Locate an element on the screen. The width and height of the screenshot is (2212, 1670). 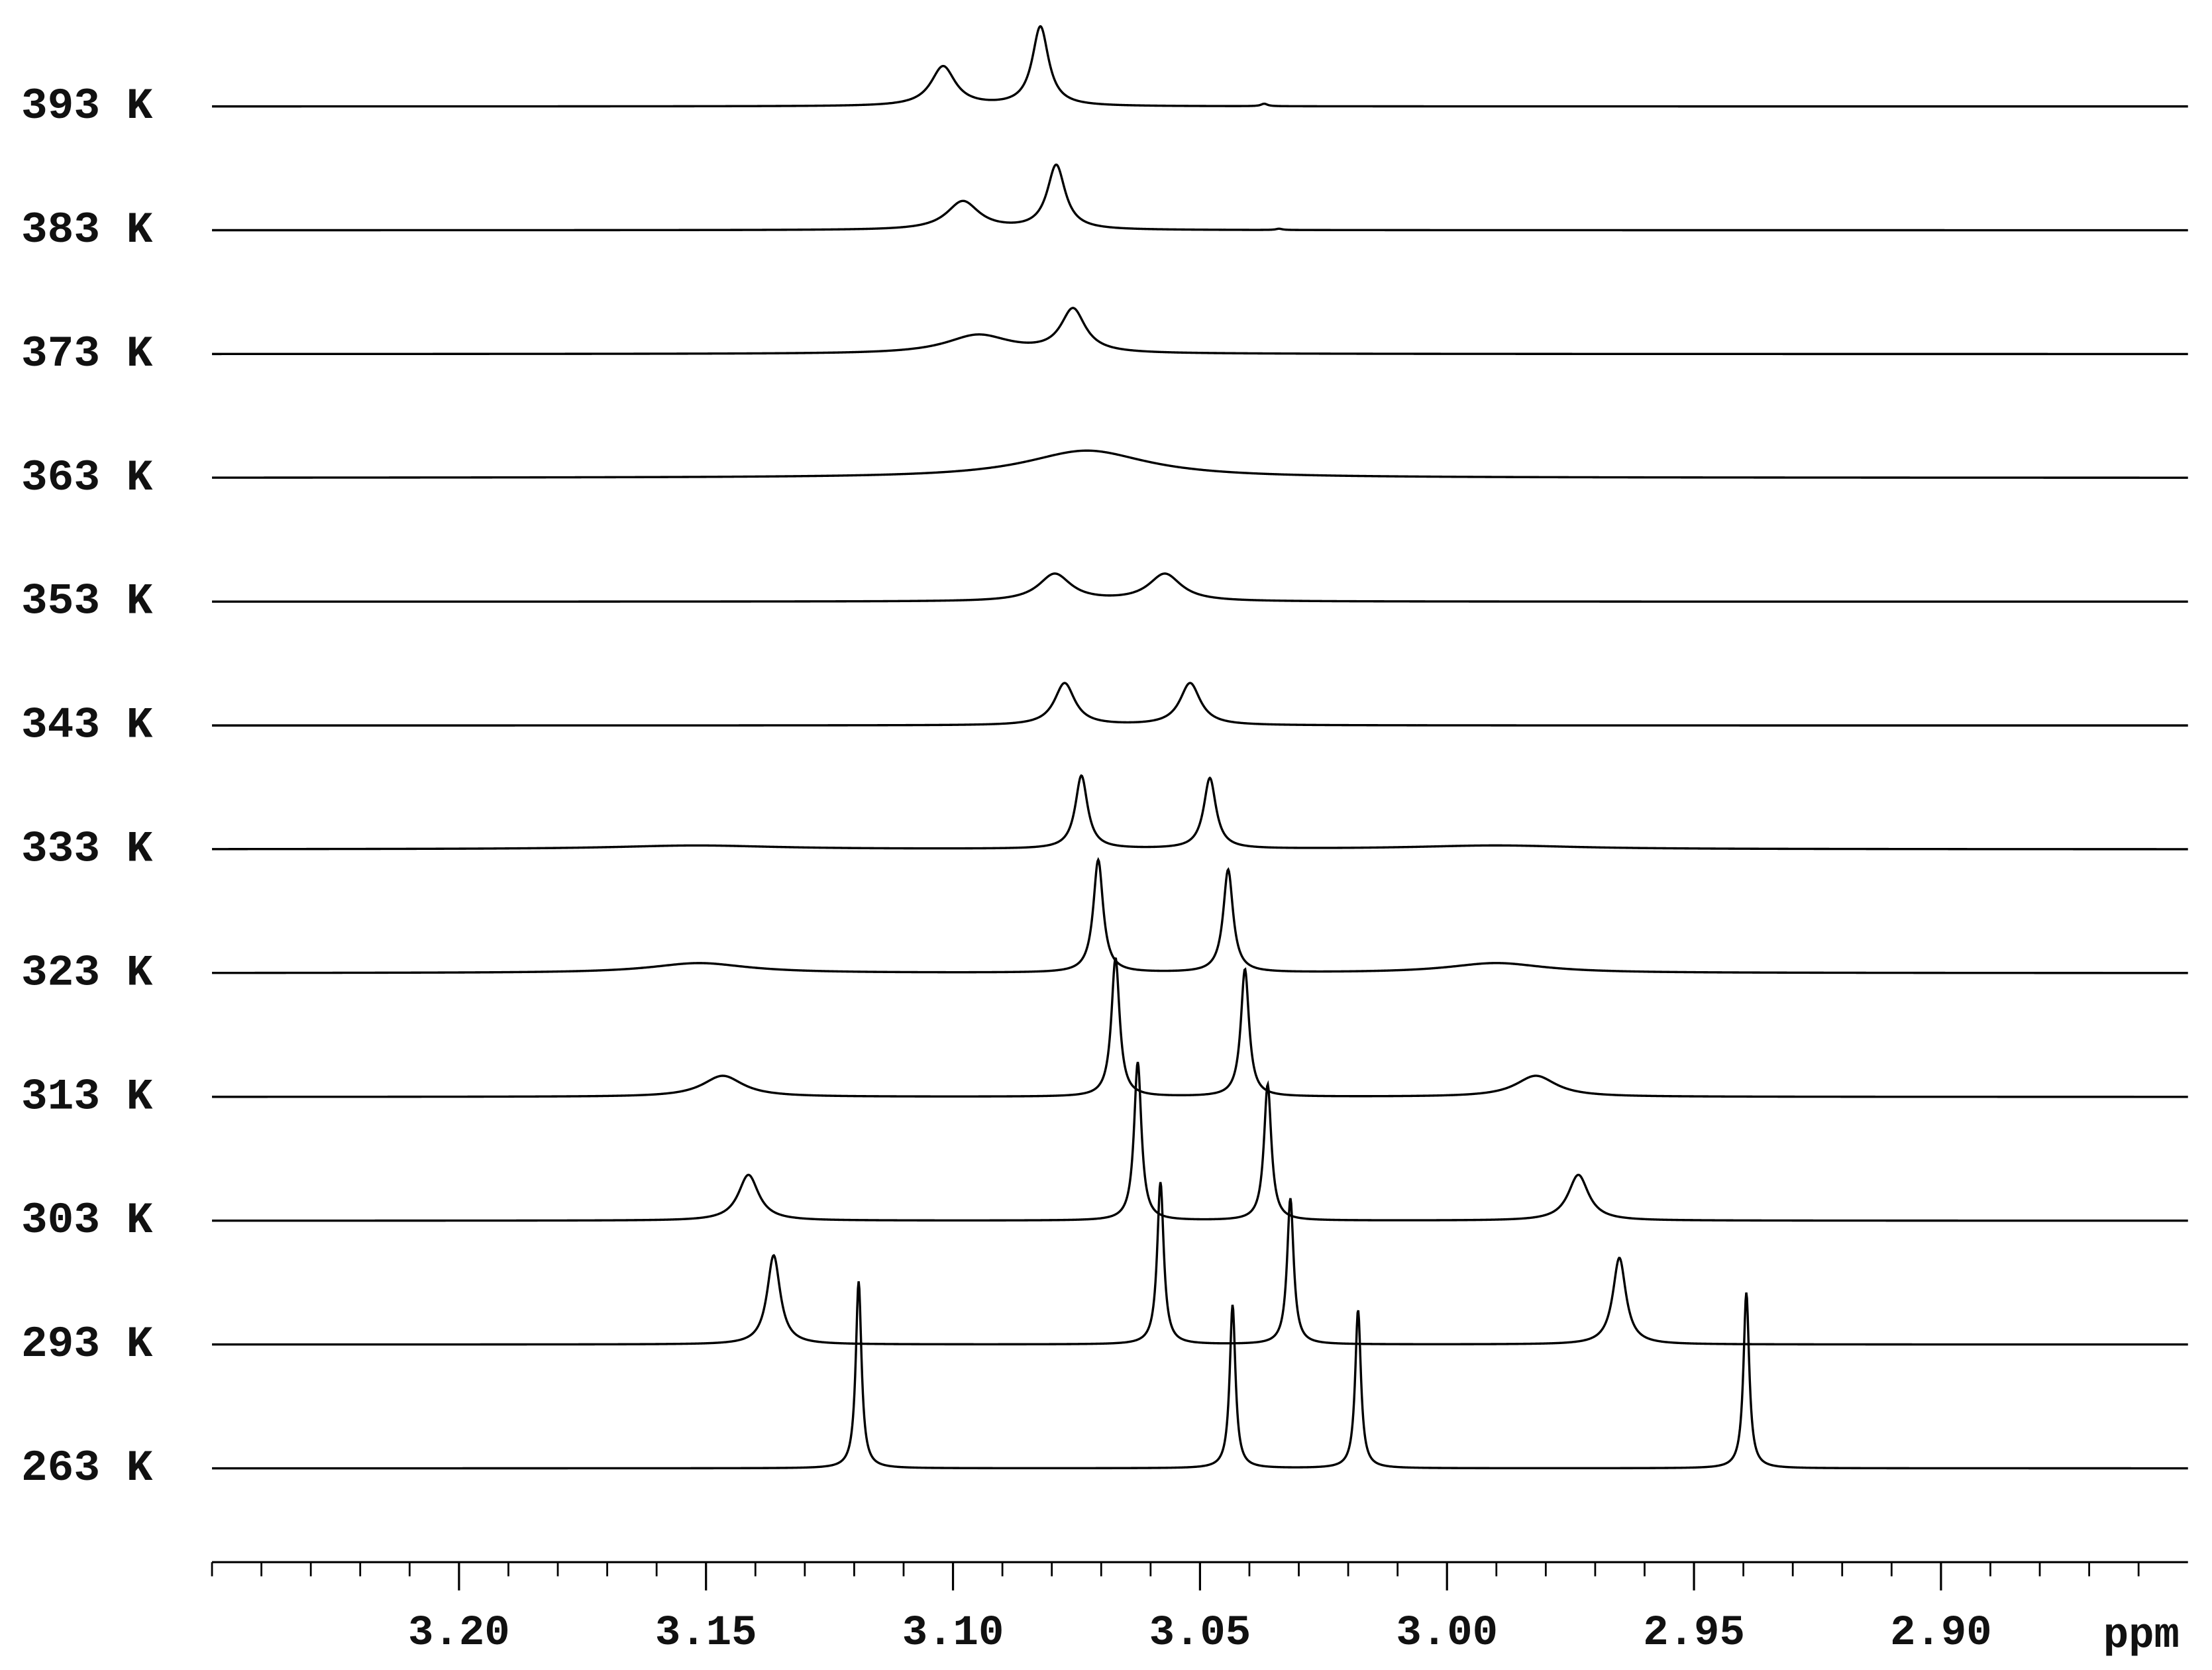
x-tick-label: 3.10 is located at coordinates (953, 1633).